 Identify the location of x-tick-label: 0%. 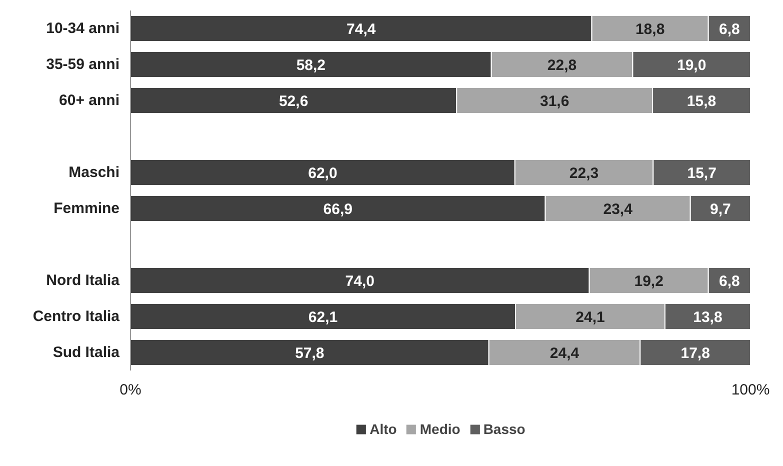
(131, 390).